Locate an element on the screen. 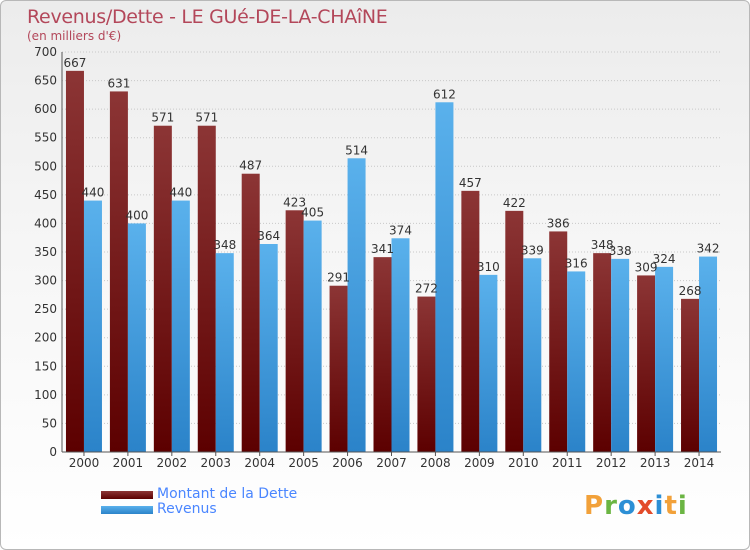 This screenshot has height=550, width=750. y-tick-label: 650 is located at coordinates (45, 81).